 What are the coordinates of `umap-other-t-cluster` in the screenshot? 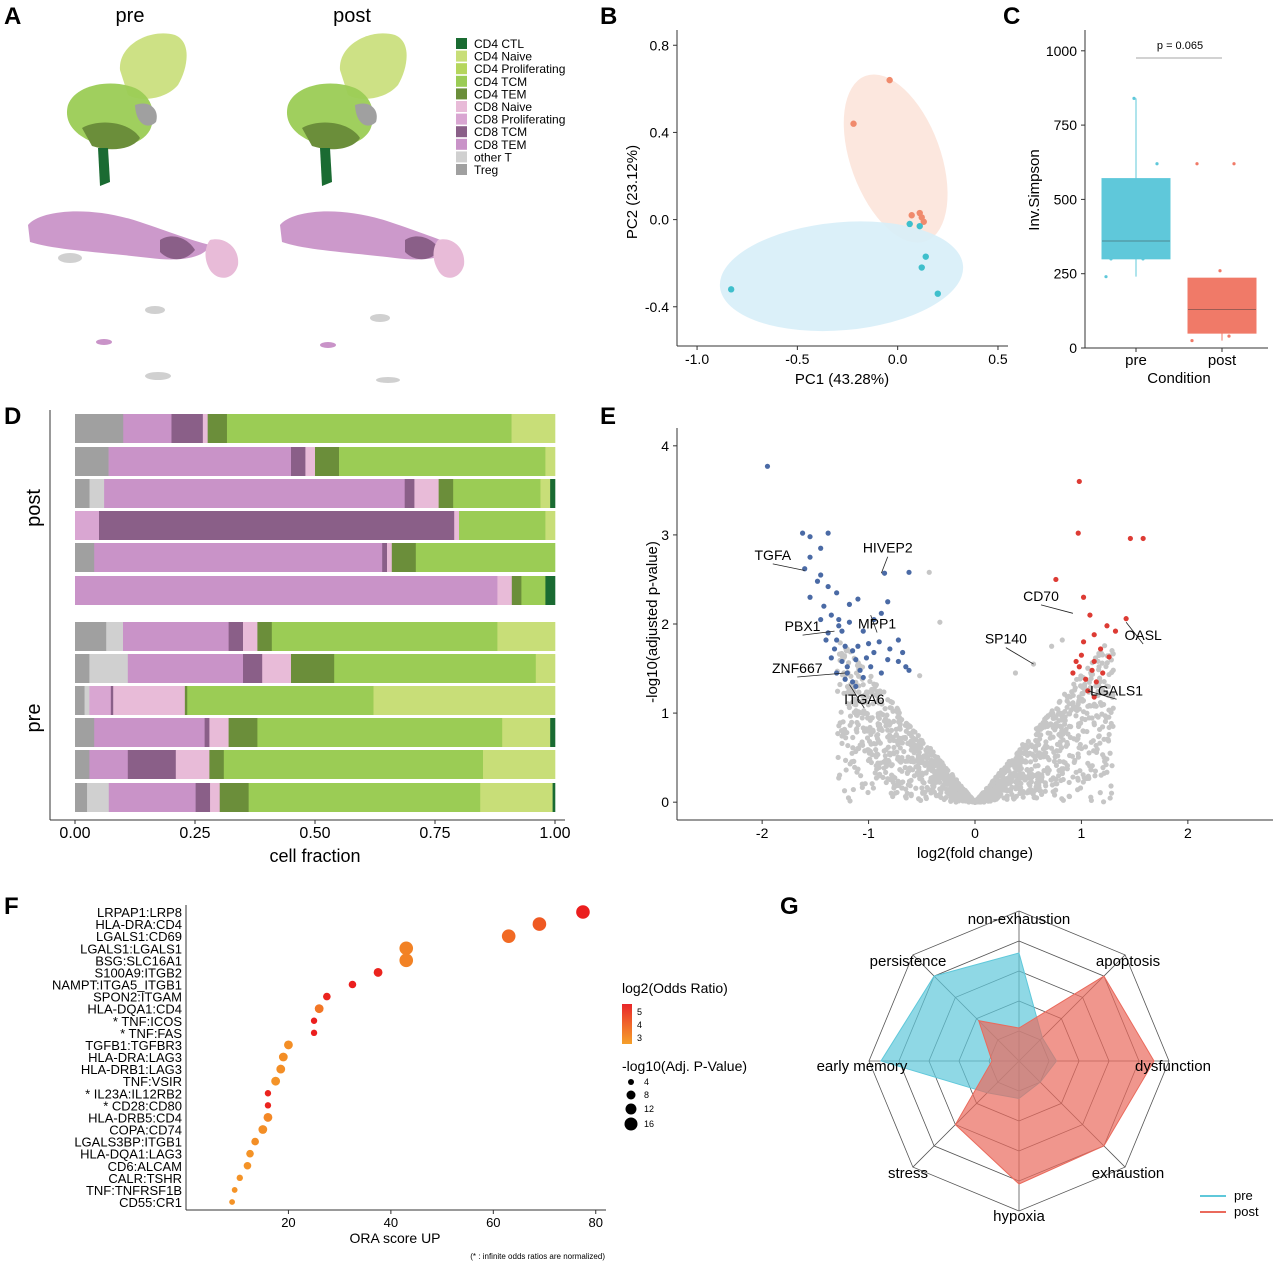 It's located at (70, 258).